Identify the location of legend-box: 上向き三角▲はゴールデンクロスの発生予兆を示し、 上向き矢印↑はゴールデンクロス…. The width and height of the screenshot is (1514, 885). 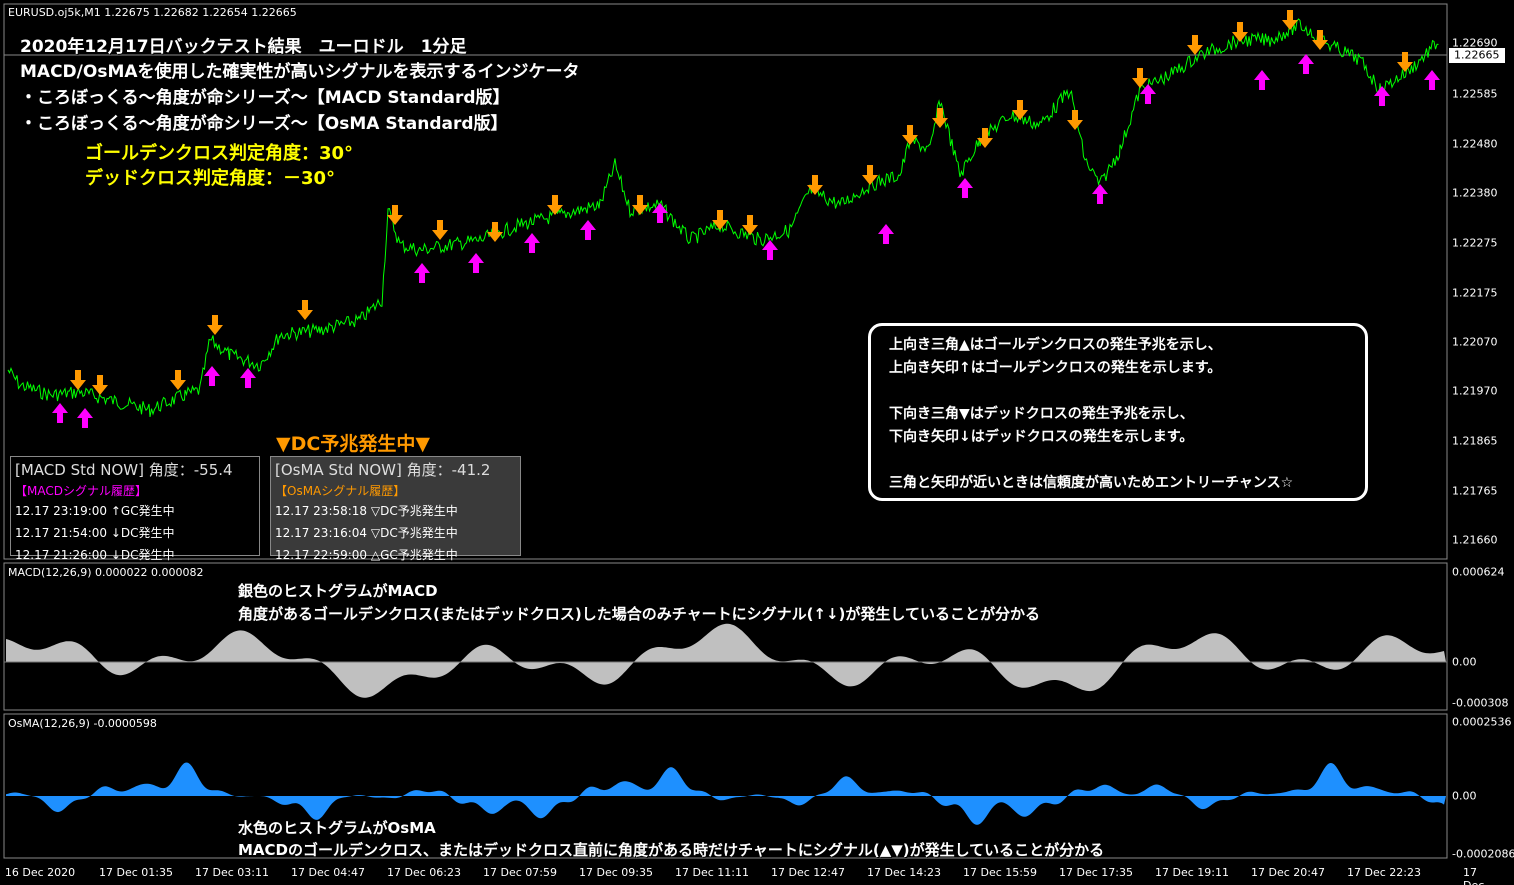
(1118, 412).